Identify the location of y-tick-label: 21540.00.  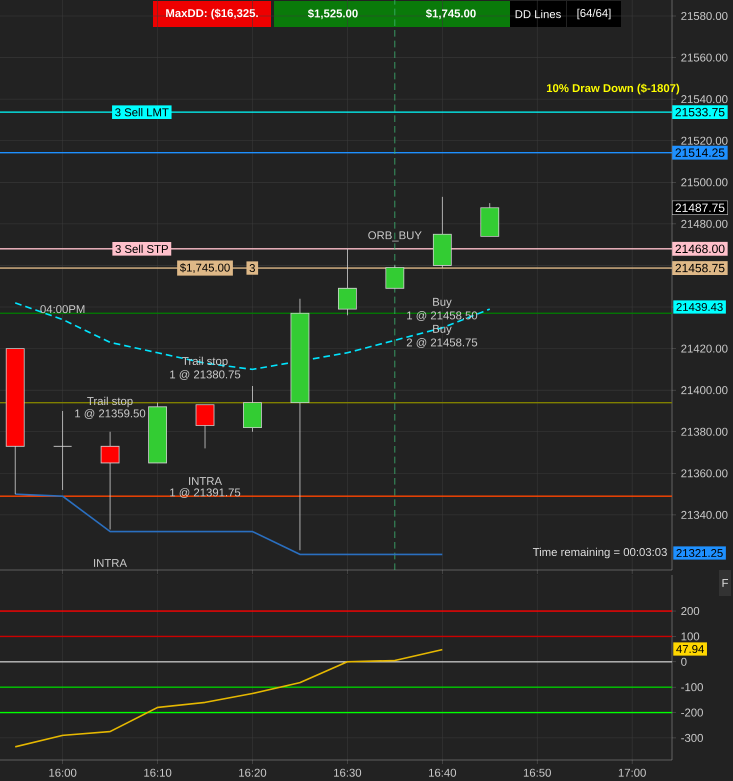
(704, 99).